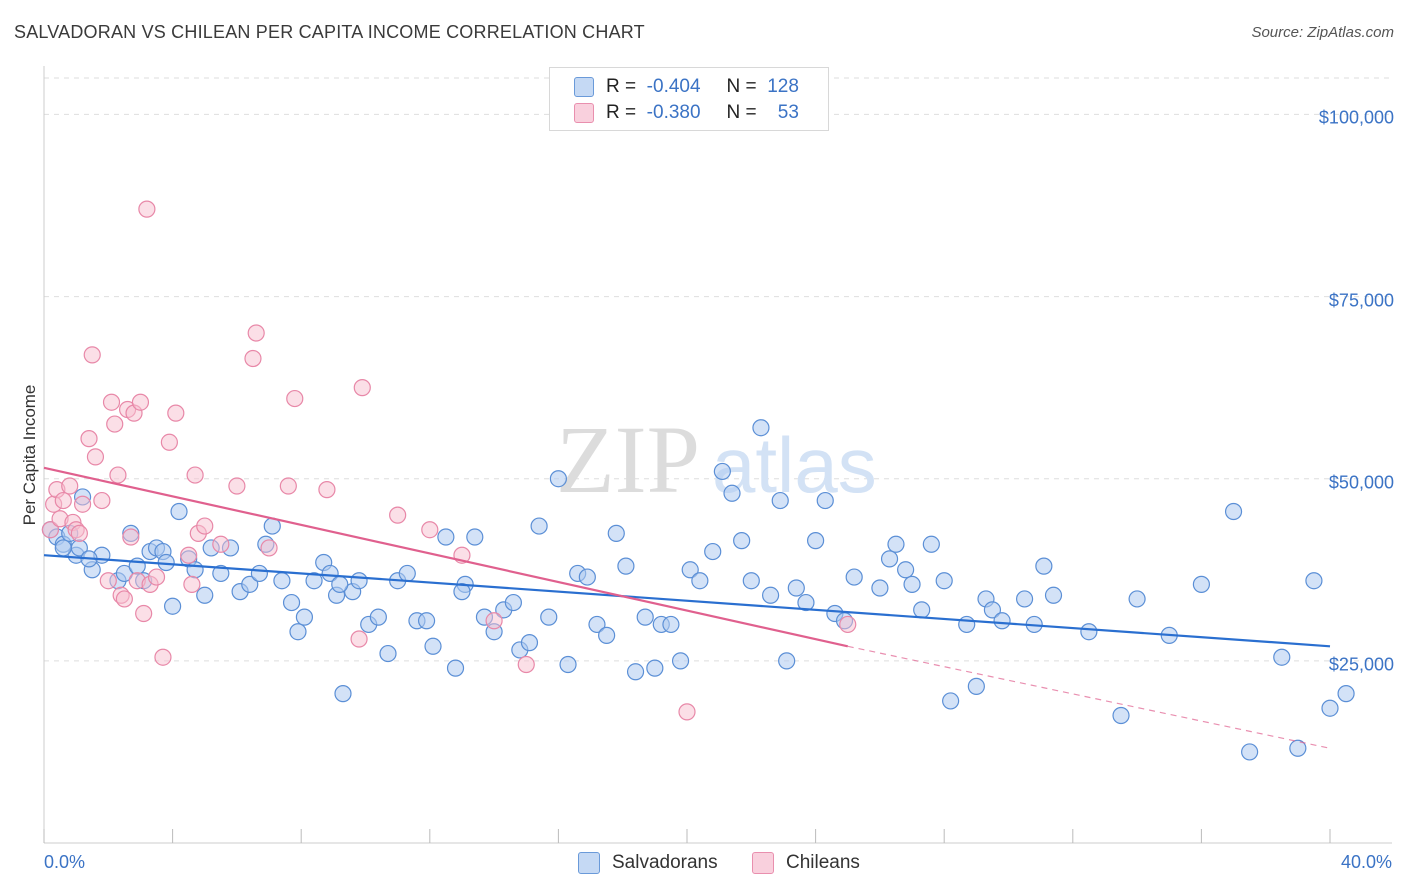 Image resolution: width=1406 pixels, height=892 pixels. I want to click on chilean-trend-extension, so click(1089, 697).